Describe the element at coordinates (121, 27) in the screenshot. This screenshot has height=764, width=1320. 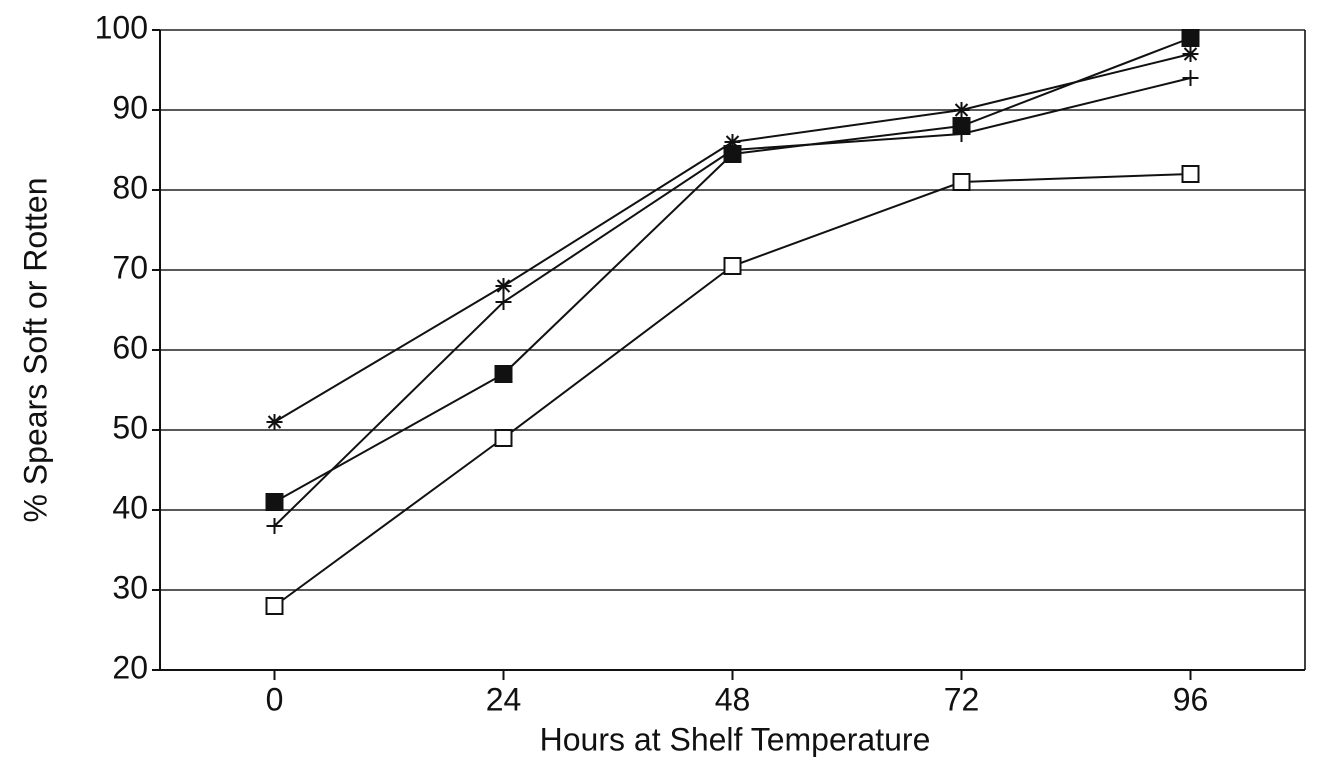
I see `y-tick-label: 100` at that location.